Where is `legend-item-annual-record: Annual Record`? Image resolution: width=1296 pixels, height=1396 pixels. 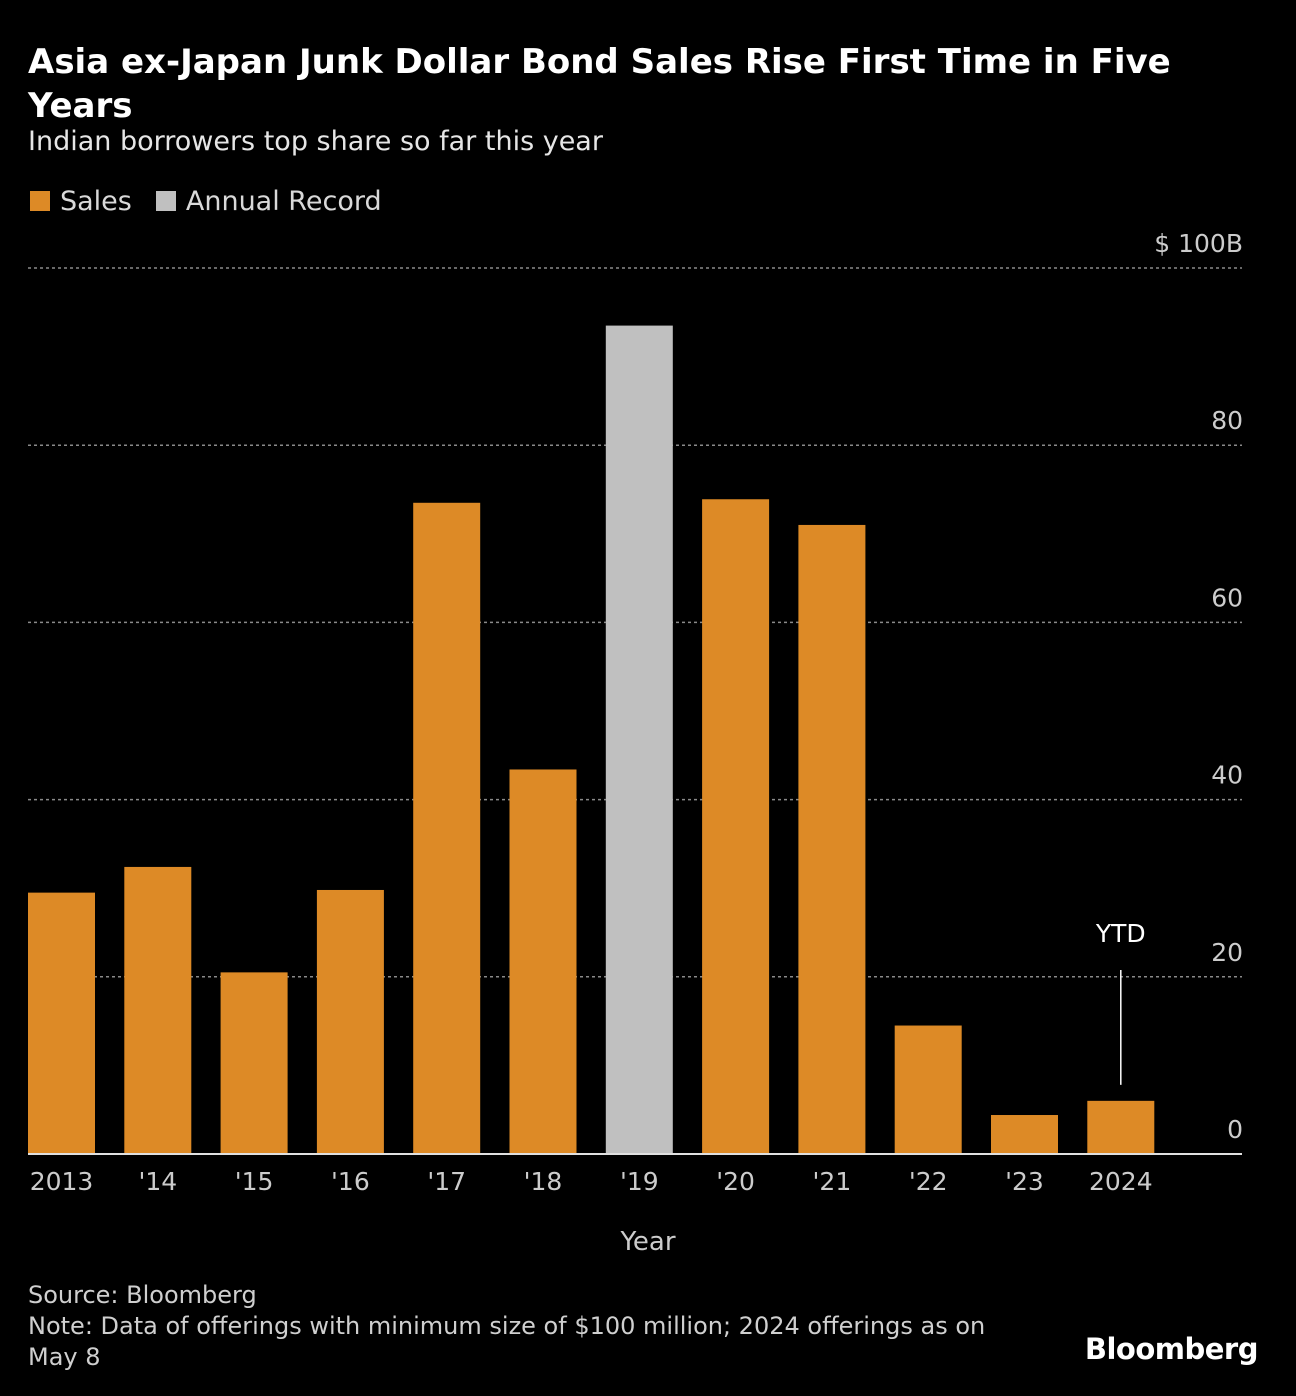 legend-item-annual-record: Annual Record is located at coordinates (268, 201).